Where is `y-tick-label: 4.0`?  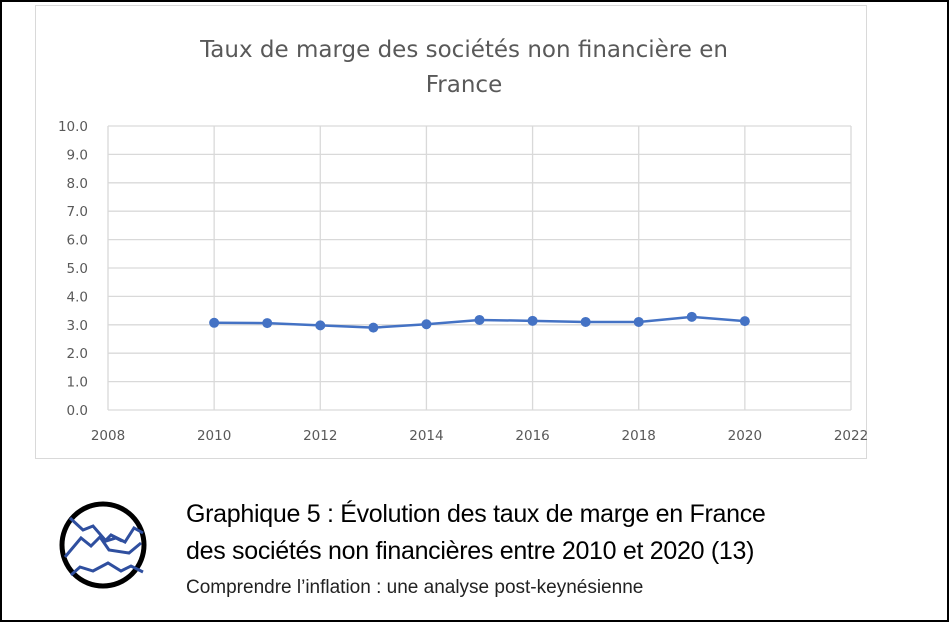
y-tick-label: 4.0 is located at coordinates (77, 297).